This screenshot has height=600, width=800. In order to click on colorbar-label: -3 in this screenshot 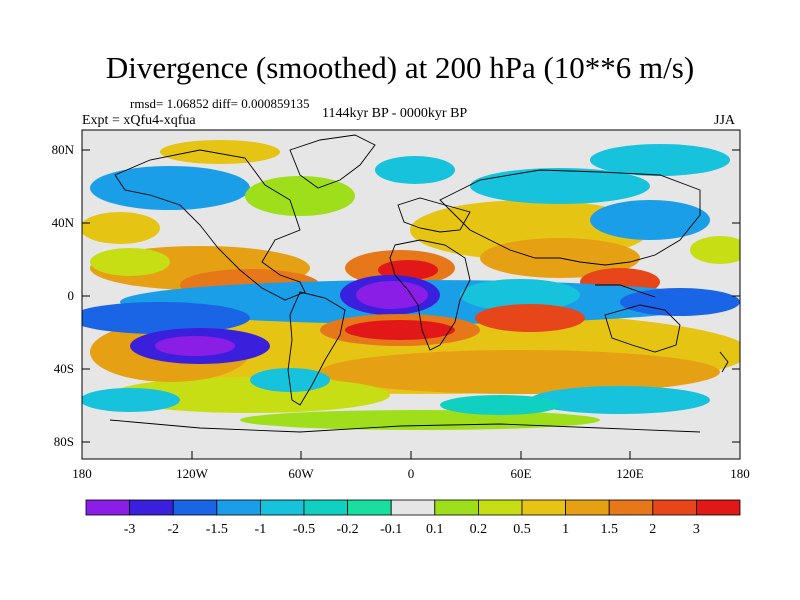, I will do `click(129, 529)`.